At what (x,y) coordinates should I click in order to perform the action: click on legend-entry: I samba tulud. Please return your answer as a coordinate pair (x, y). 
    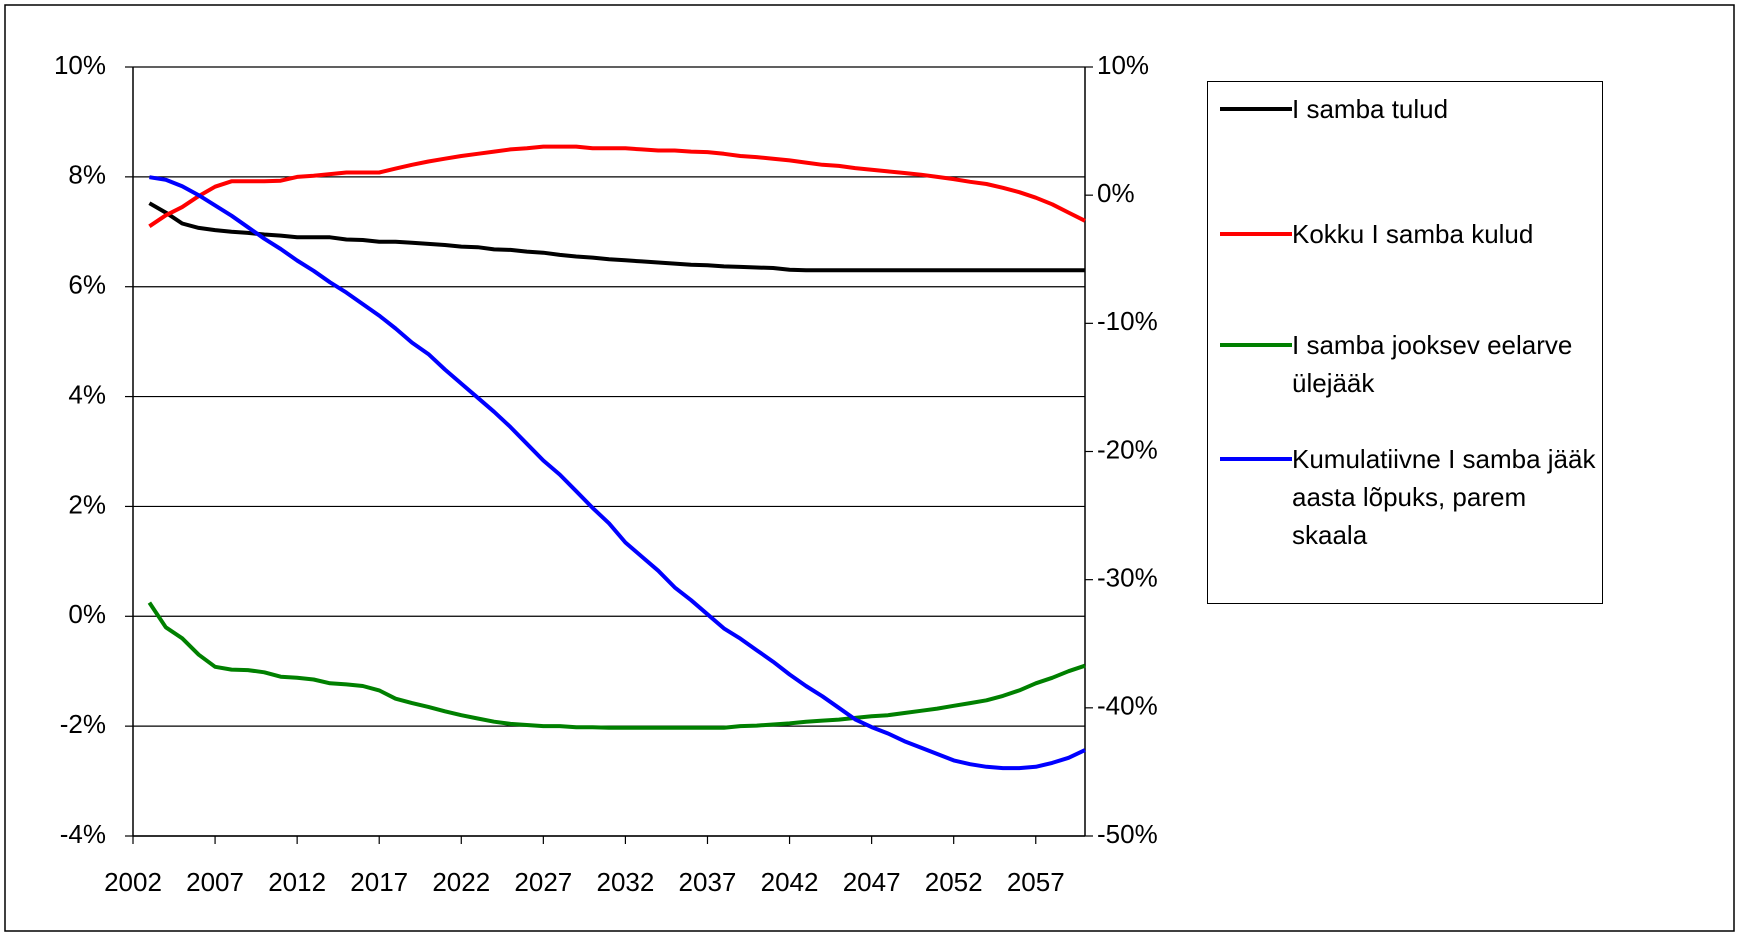
    Looking at the image, I should click on (1411, 110).